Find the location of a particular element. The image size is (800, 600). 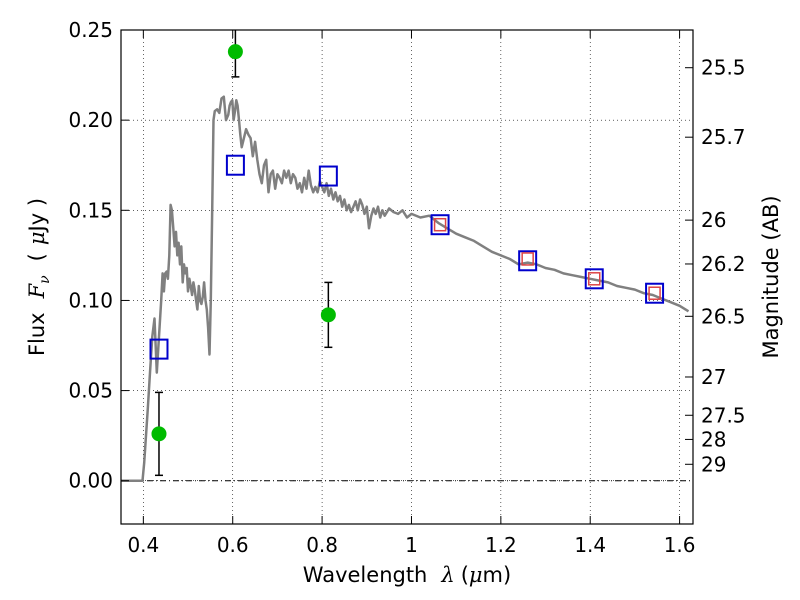

x-tick-label: 1.6 is located at coordinates (680, 545).